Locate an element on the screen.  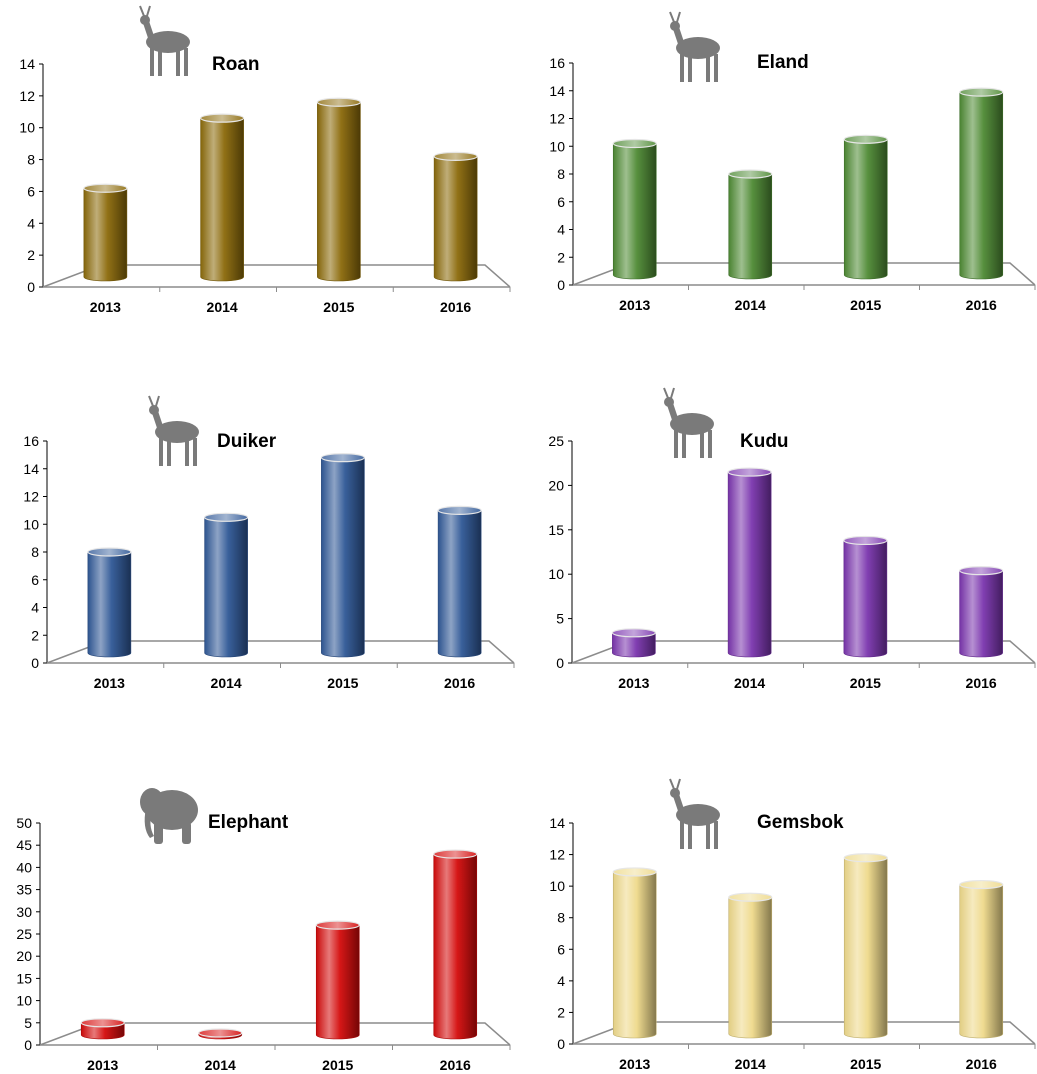
chart-duiker: 0 2 4 6 8 10 12 14 16 2013 2014 2015 2016 Duiker is located at coordinates (269, 543).